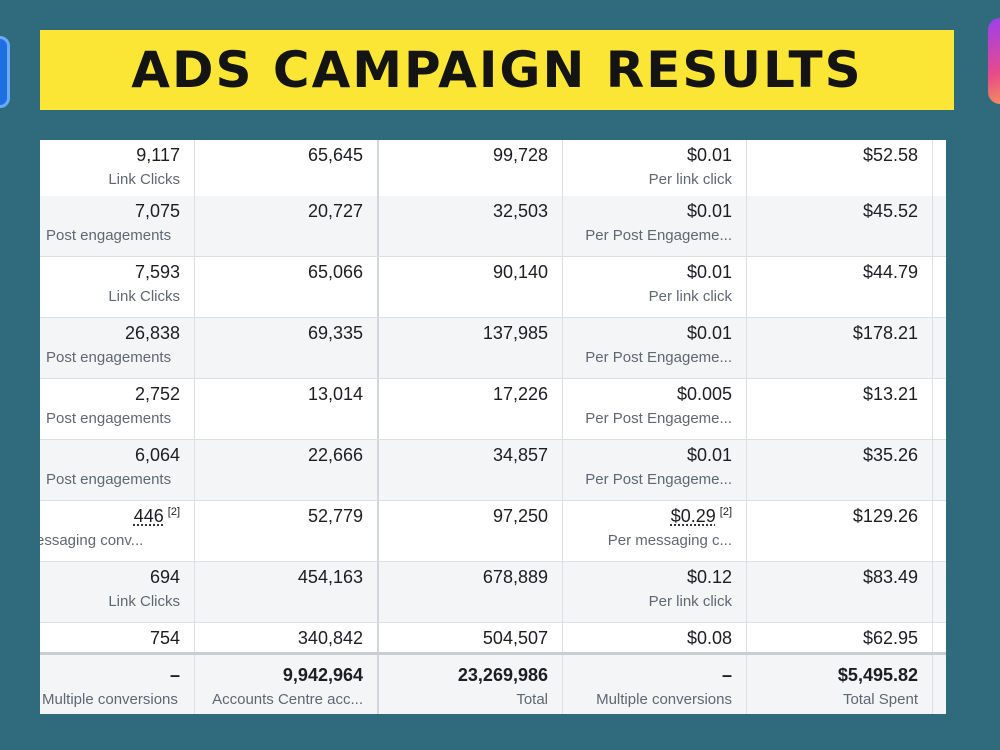 This screenshot has height=750, width=1000. I want to click on reach-cell: 69,335, so click(287, 348).